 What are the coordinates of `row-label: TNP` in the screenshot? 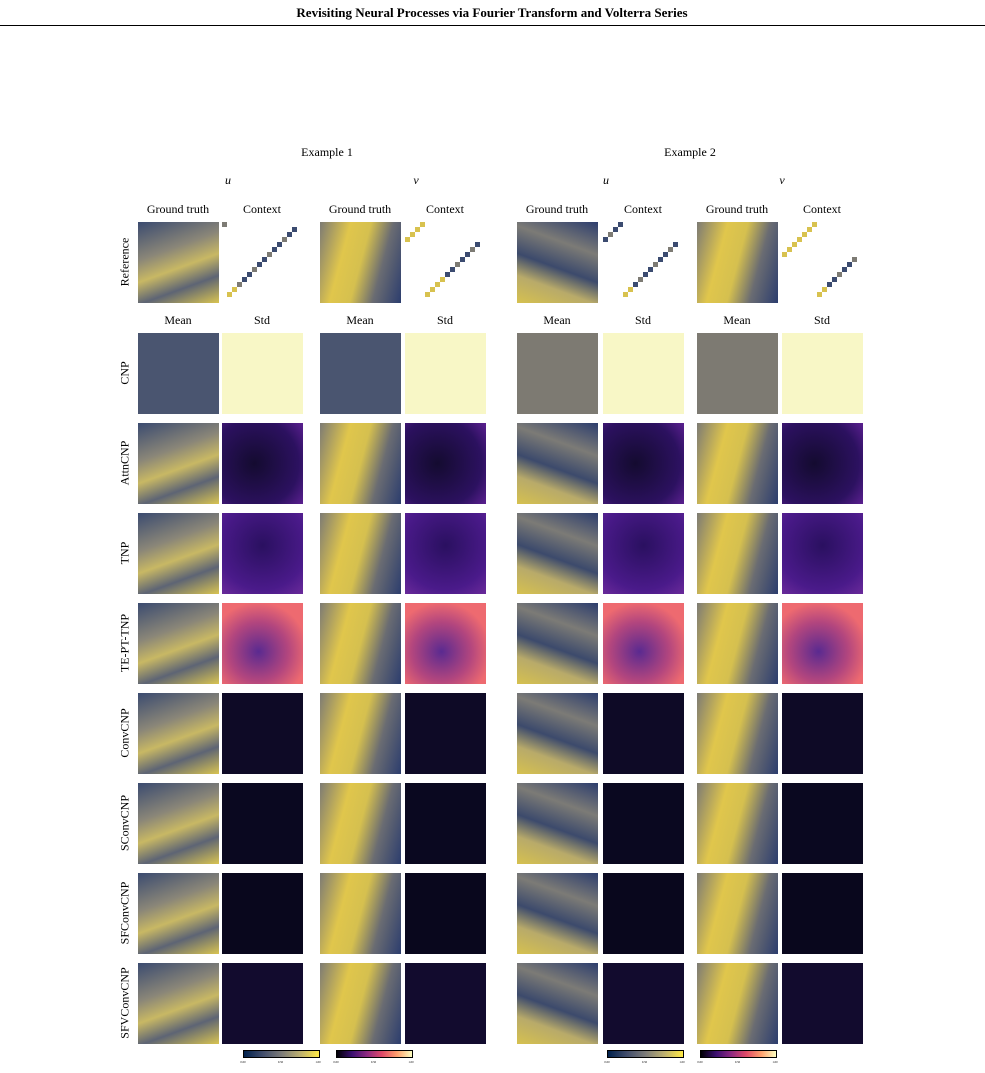 It's located at (124, 553).